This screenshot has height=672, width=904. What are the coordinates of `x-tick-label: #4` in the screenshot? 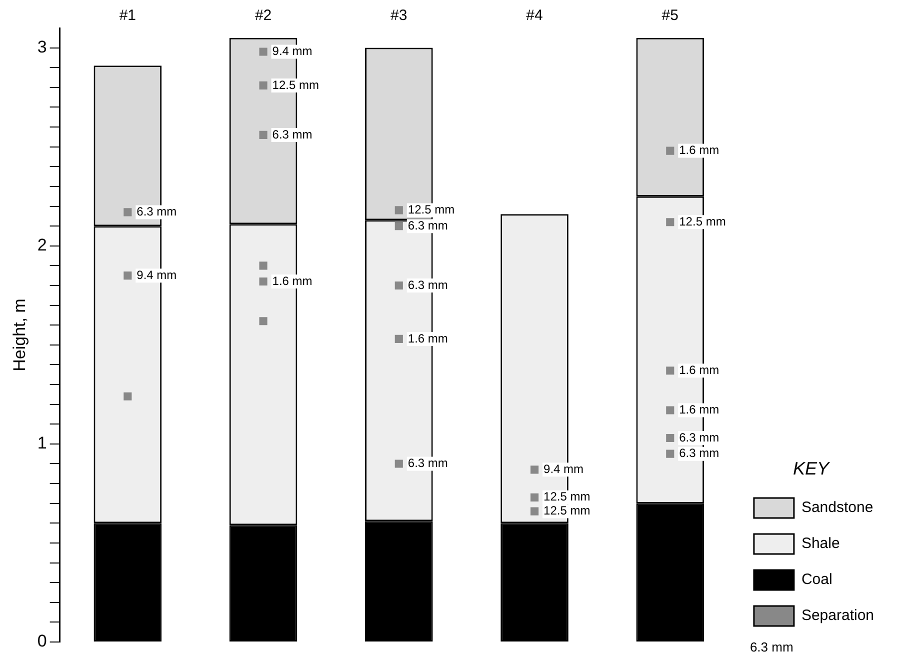 It's located at (534, 15).